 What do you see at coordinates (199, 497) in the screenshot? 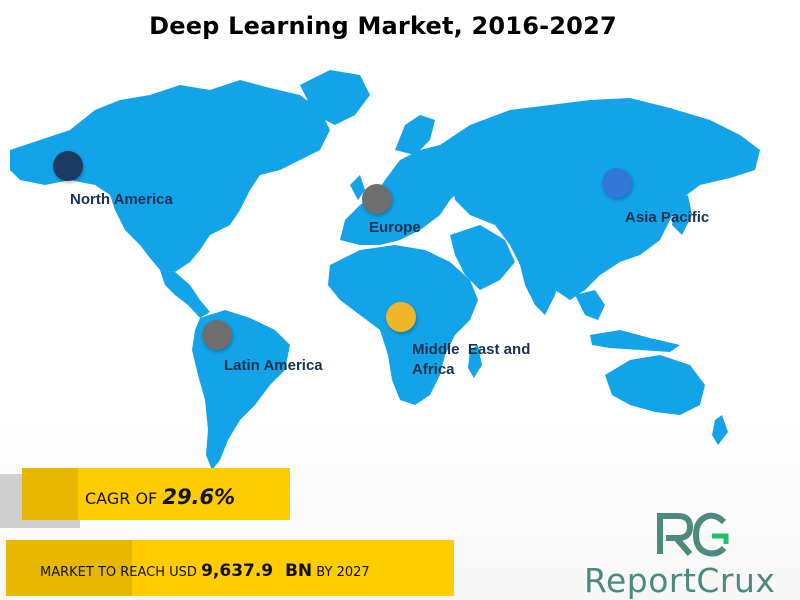
I see `cagr-value: 29.6%` at bounding box center [199, 497].